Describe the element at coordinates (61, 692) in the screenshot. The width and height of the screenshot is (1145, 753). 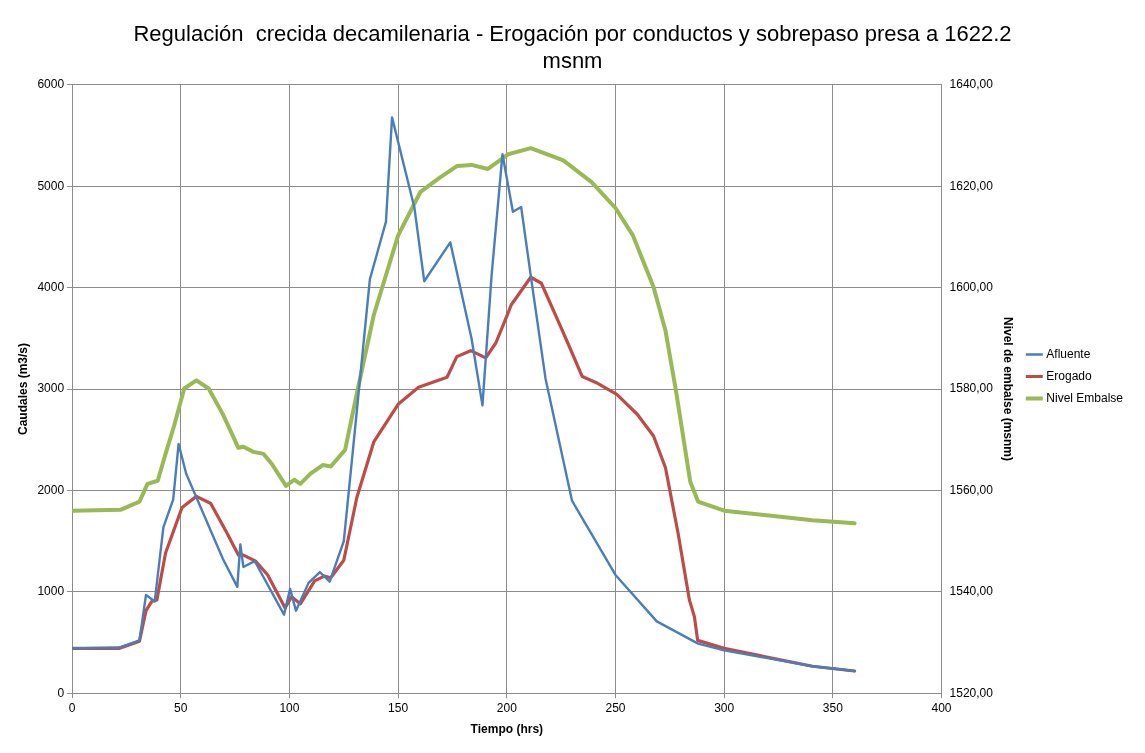
I see `y-tick-label: 0` at that location.